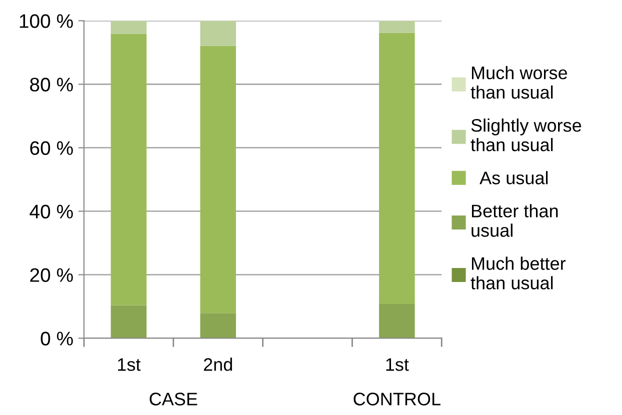 The image size is (622, 415). What do you see at coordinates (46, 21) in the screenshot?
I see `y-tick-label: 100 %` at bounding box center [46, 21].